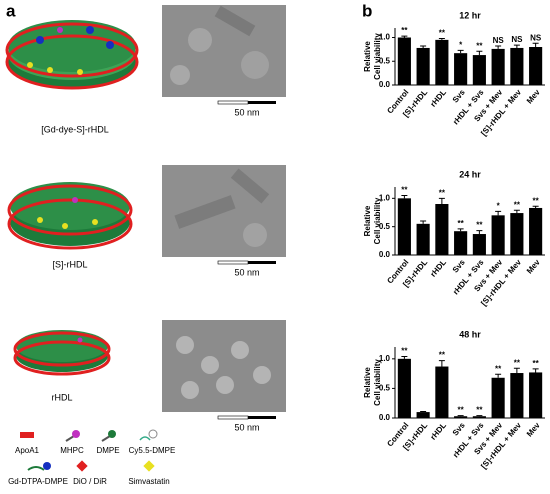 The height and width of the screenshot is (494, 550). What do you see at coordinates (246, 260) in the screenshot?
I see `scale-bar` at bounding box center [246, 260].